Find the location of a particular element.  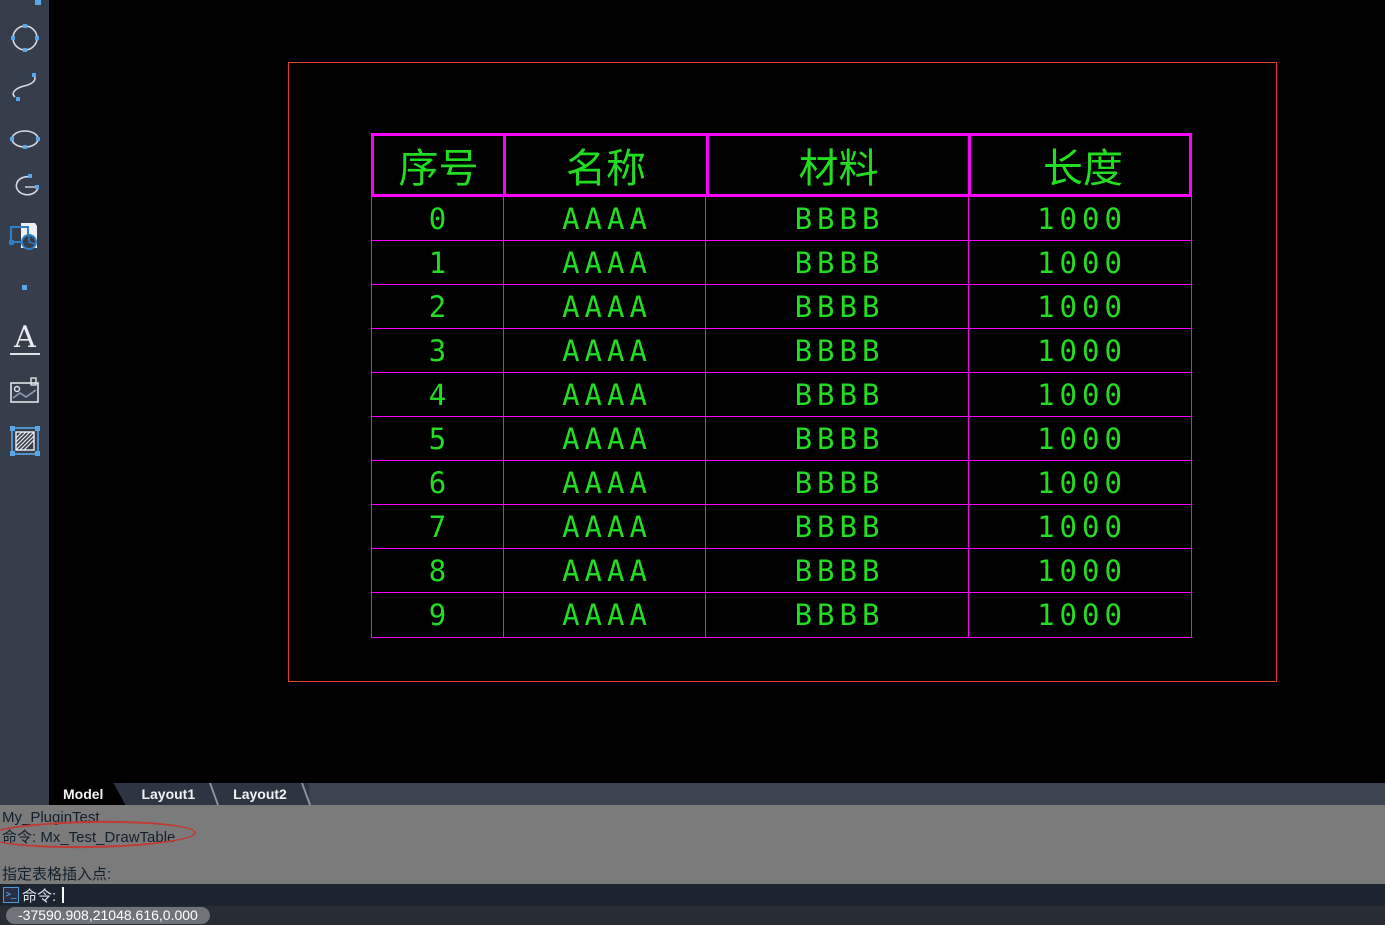

table-row: 2 AAAA BBBB 1000 is located at coordinates (781, 307).